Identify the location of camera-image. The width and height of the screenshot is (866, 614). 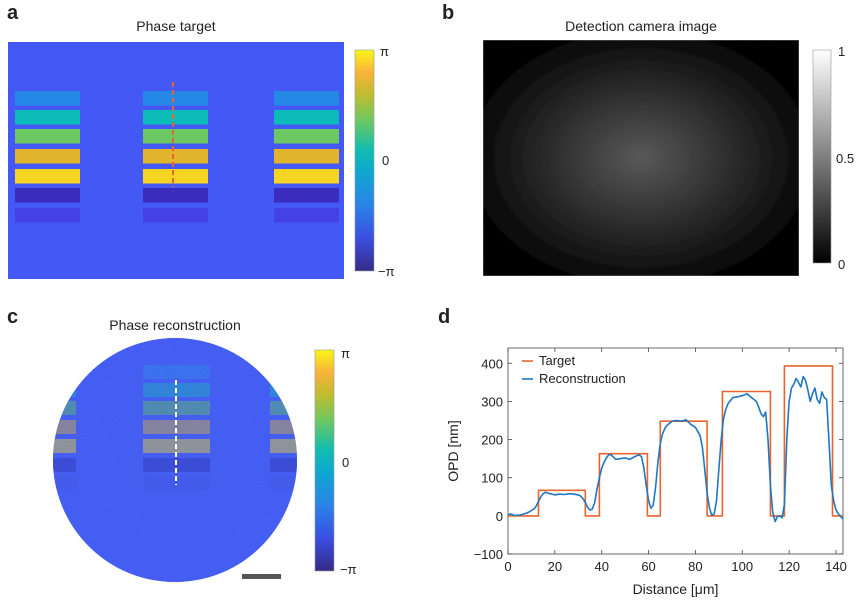
(641, 158).